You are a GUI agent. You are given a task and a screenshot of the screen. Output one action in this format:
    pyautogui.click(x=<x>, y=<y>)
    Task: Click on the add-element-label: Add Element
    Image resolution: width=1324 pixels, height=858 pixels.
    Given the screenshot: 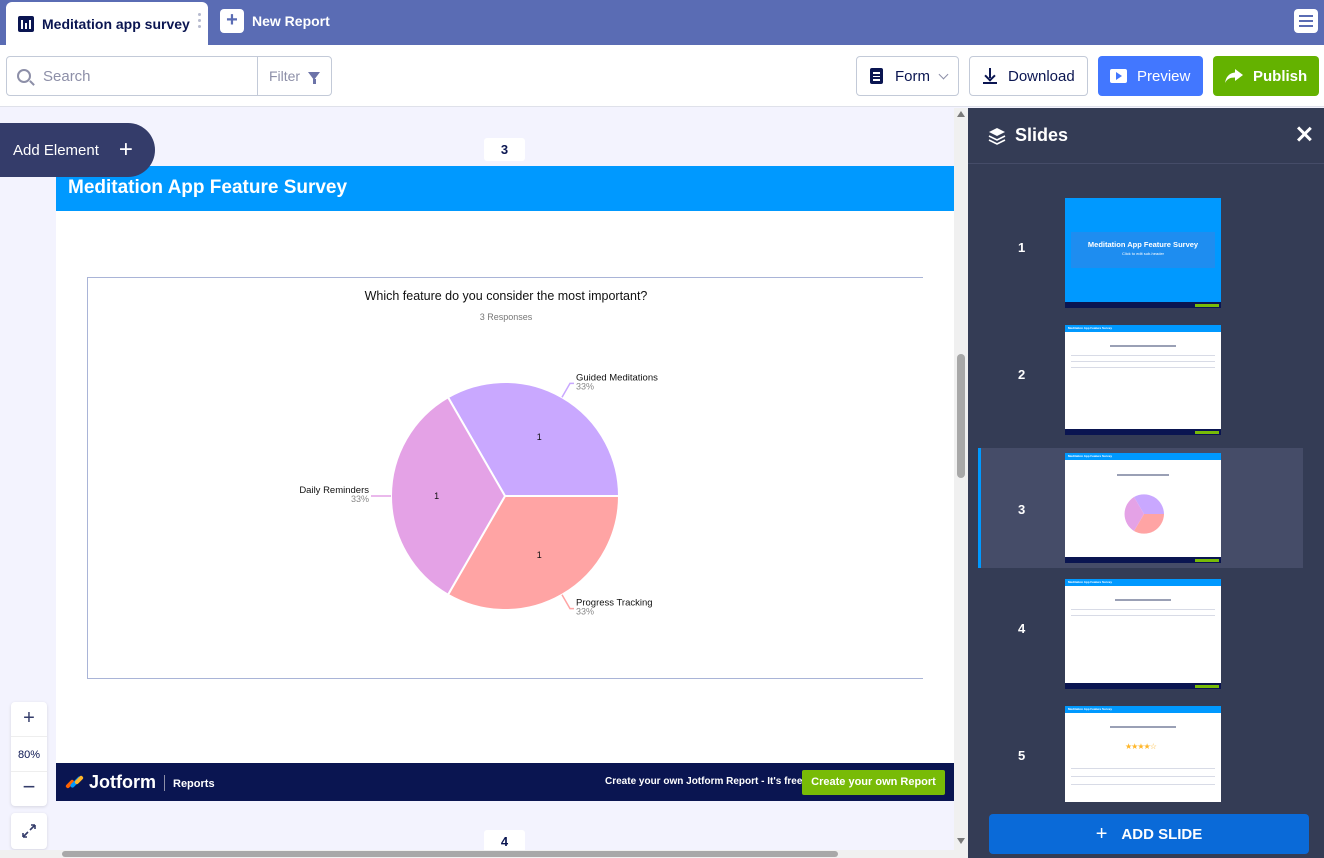 What is the action you would take?
    pyautogui.click(x=56, y=150)
    